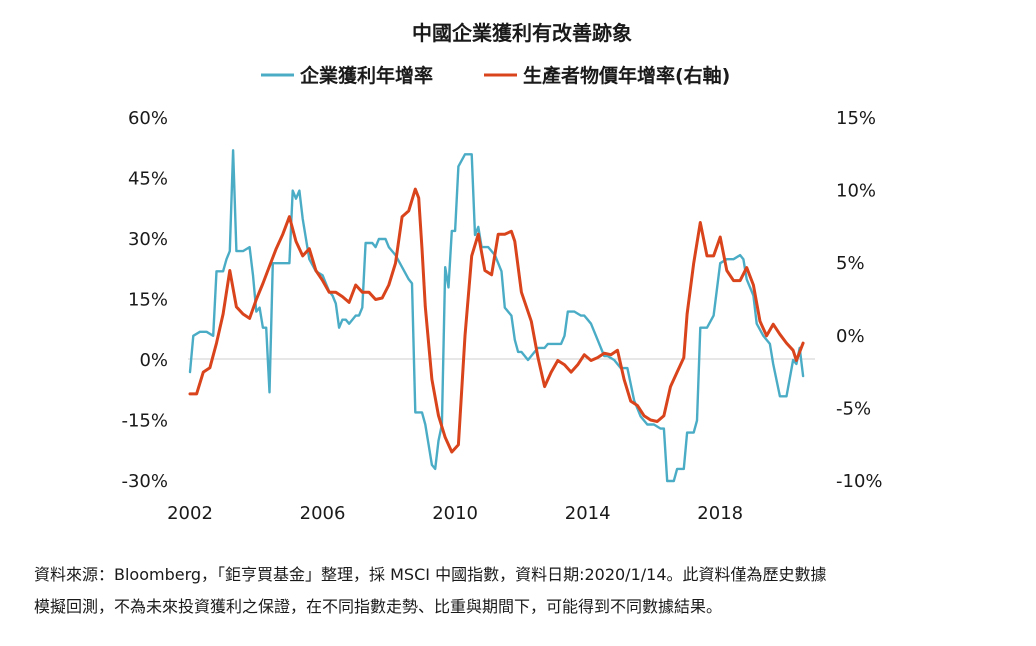  I want to click on legend-label-ppi: 生產者物價年增率(右軸), so click(626, 75).